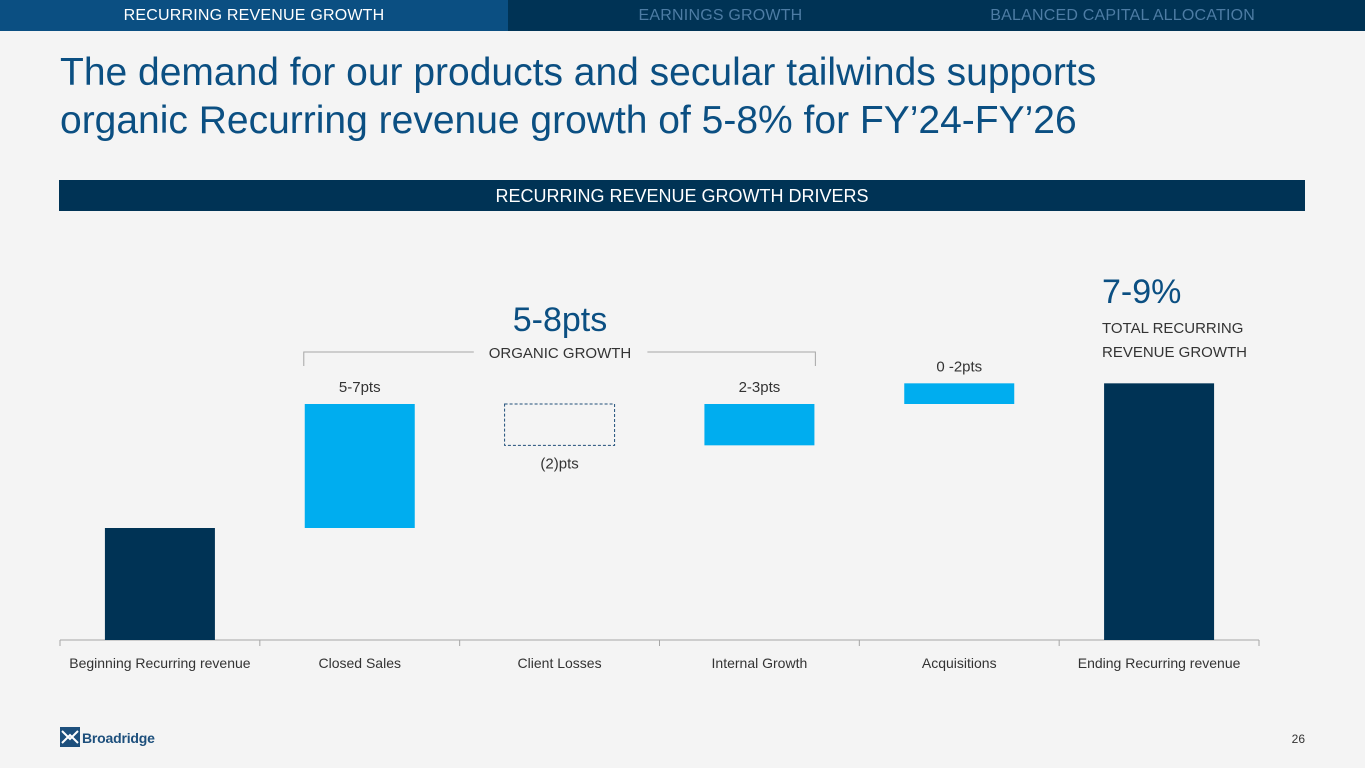 The image size is (1365, 768). Describe the element at coordinates (959, 366) in the screenshot. I see `data-label: 0 -2pts` at that location.